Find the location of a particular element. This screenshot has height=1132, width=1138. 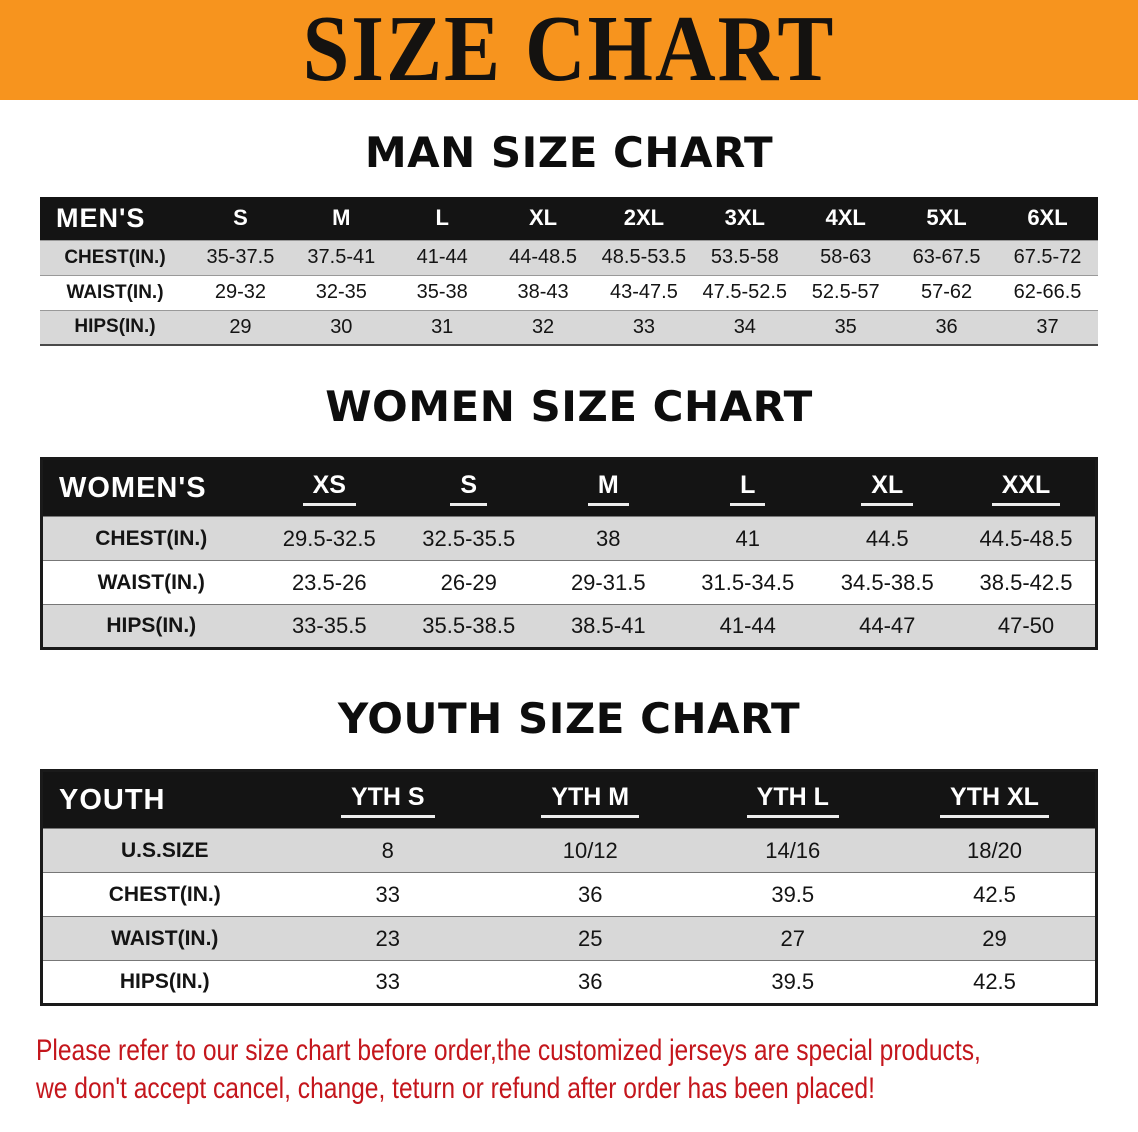

measurement-value: 29-32 is located at coordinates (240, 292).